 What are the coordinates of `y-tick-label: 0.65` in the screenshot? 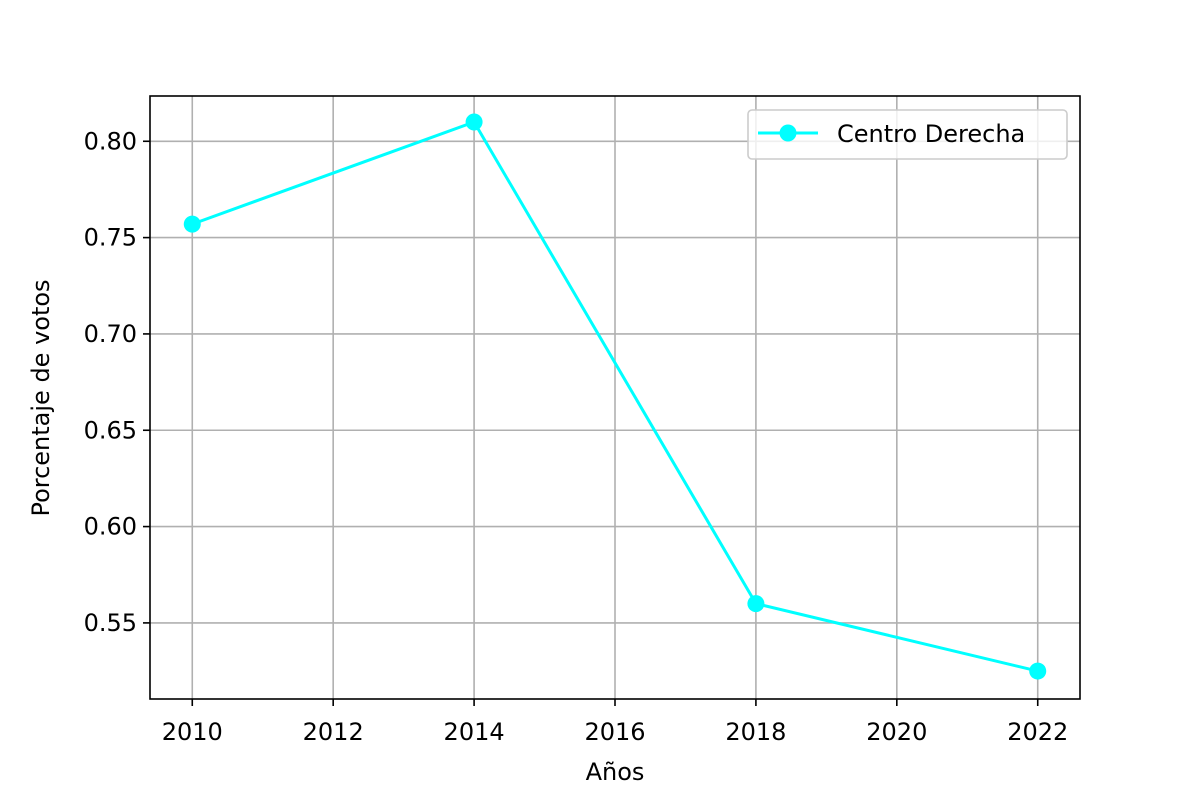 It's located at (110, 430).